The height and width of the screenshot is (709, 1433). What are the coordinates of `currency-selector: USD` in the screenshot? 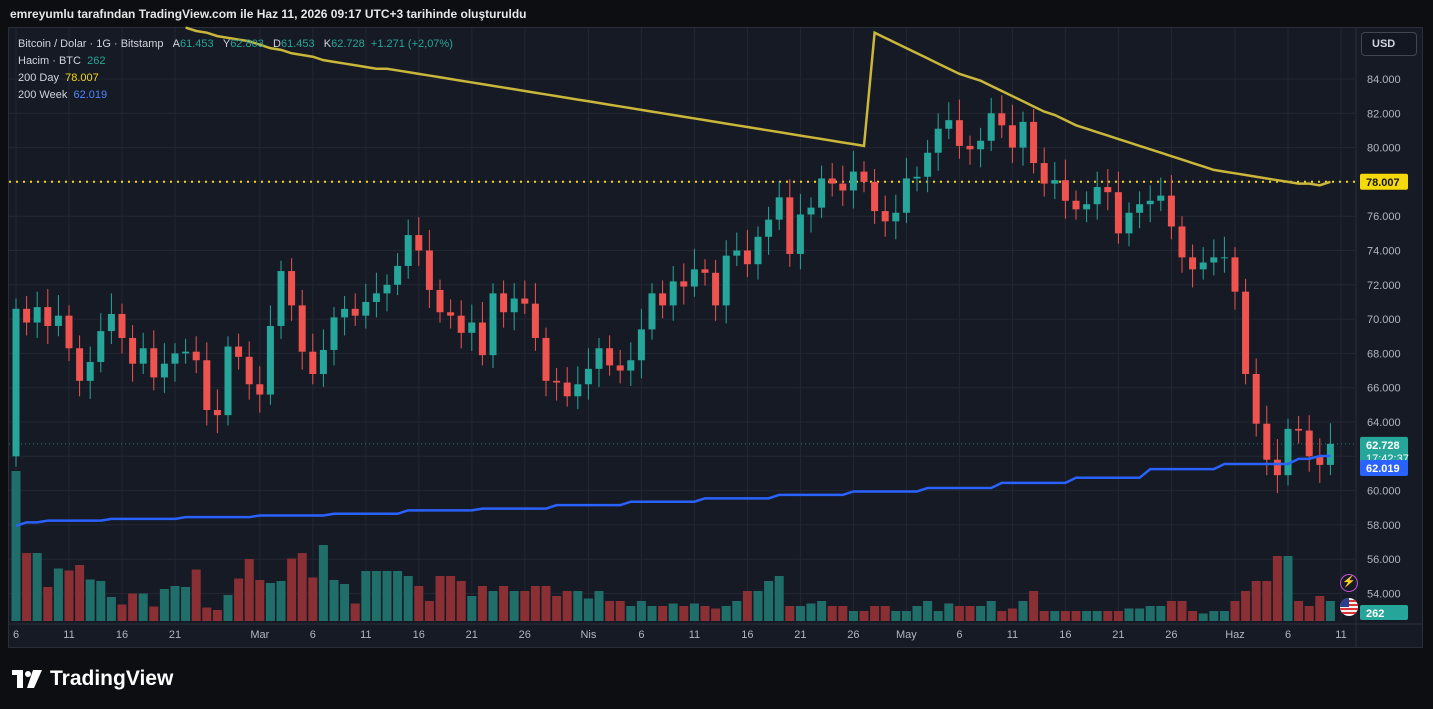 It's located at (1389, 44).